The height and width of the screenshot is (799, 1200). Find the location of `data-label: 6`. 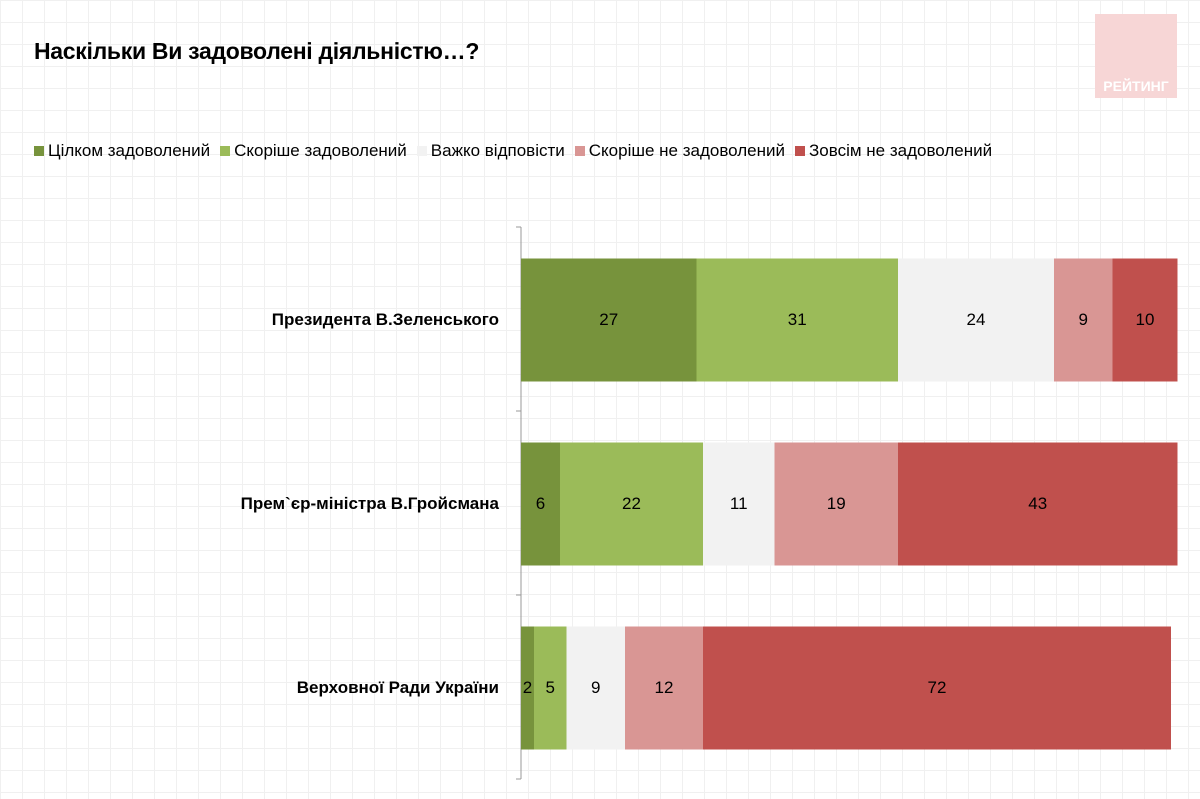

data-label: 6 is located at coordinates (540, 503).